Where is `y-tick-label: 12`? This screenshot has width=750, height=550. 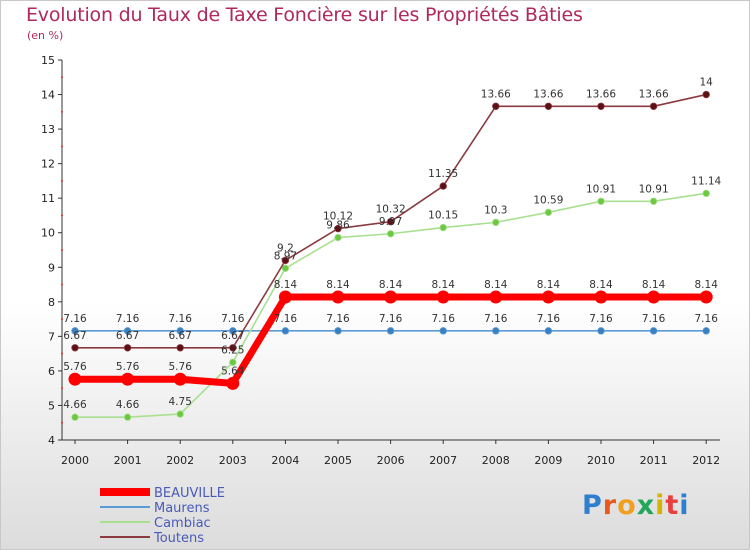 y-tick-label: 12 is located at coordinates (48, 164).